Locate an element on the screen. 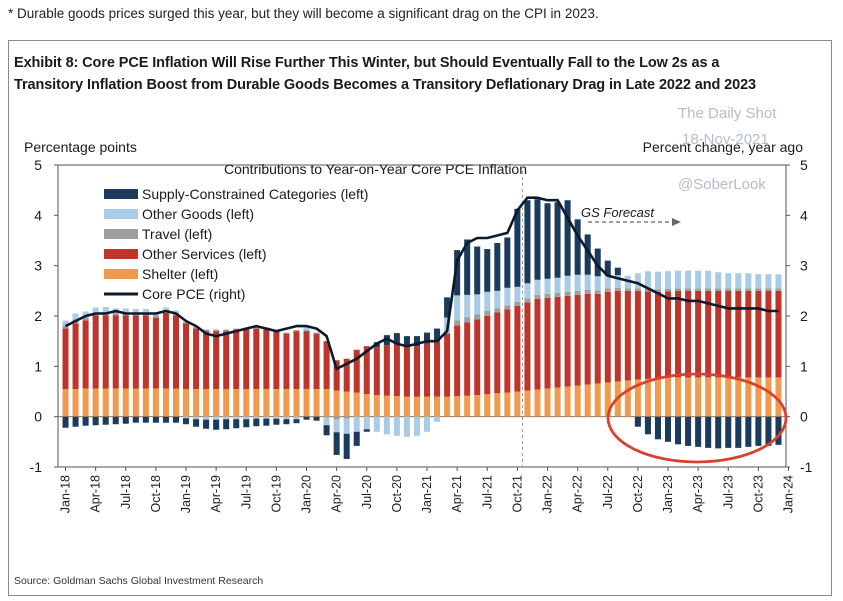 This screenshot has width=843, height=601. legend-label-core-pce: Core PCE (right) is located at coordinates (193, 294).